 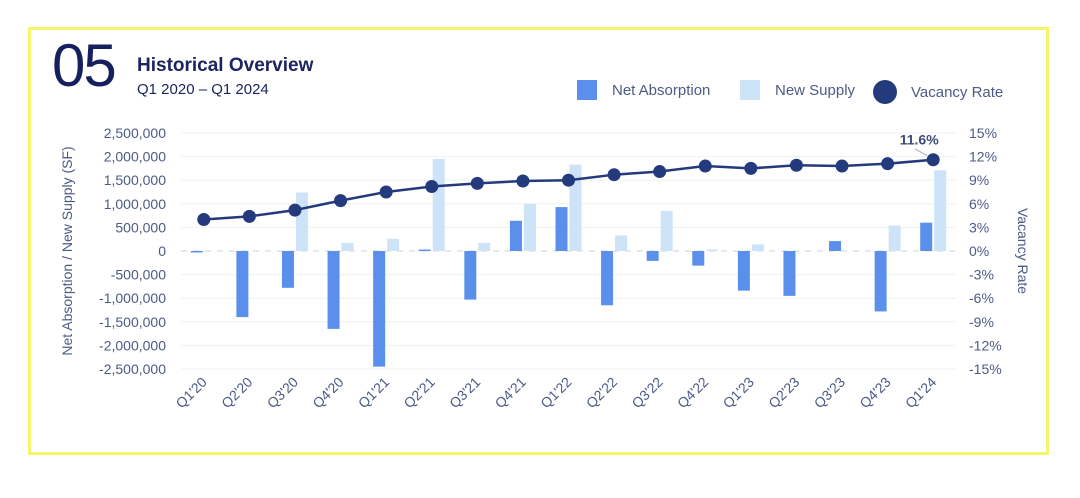 What do you see at coordinates (875, 393) in the screenshot?
I see `x-tick-label: Q4'23` at bounding box center [875, 393].